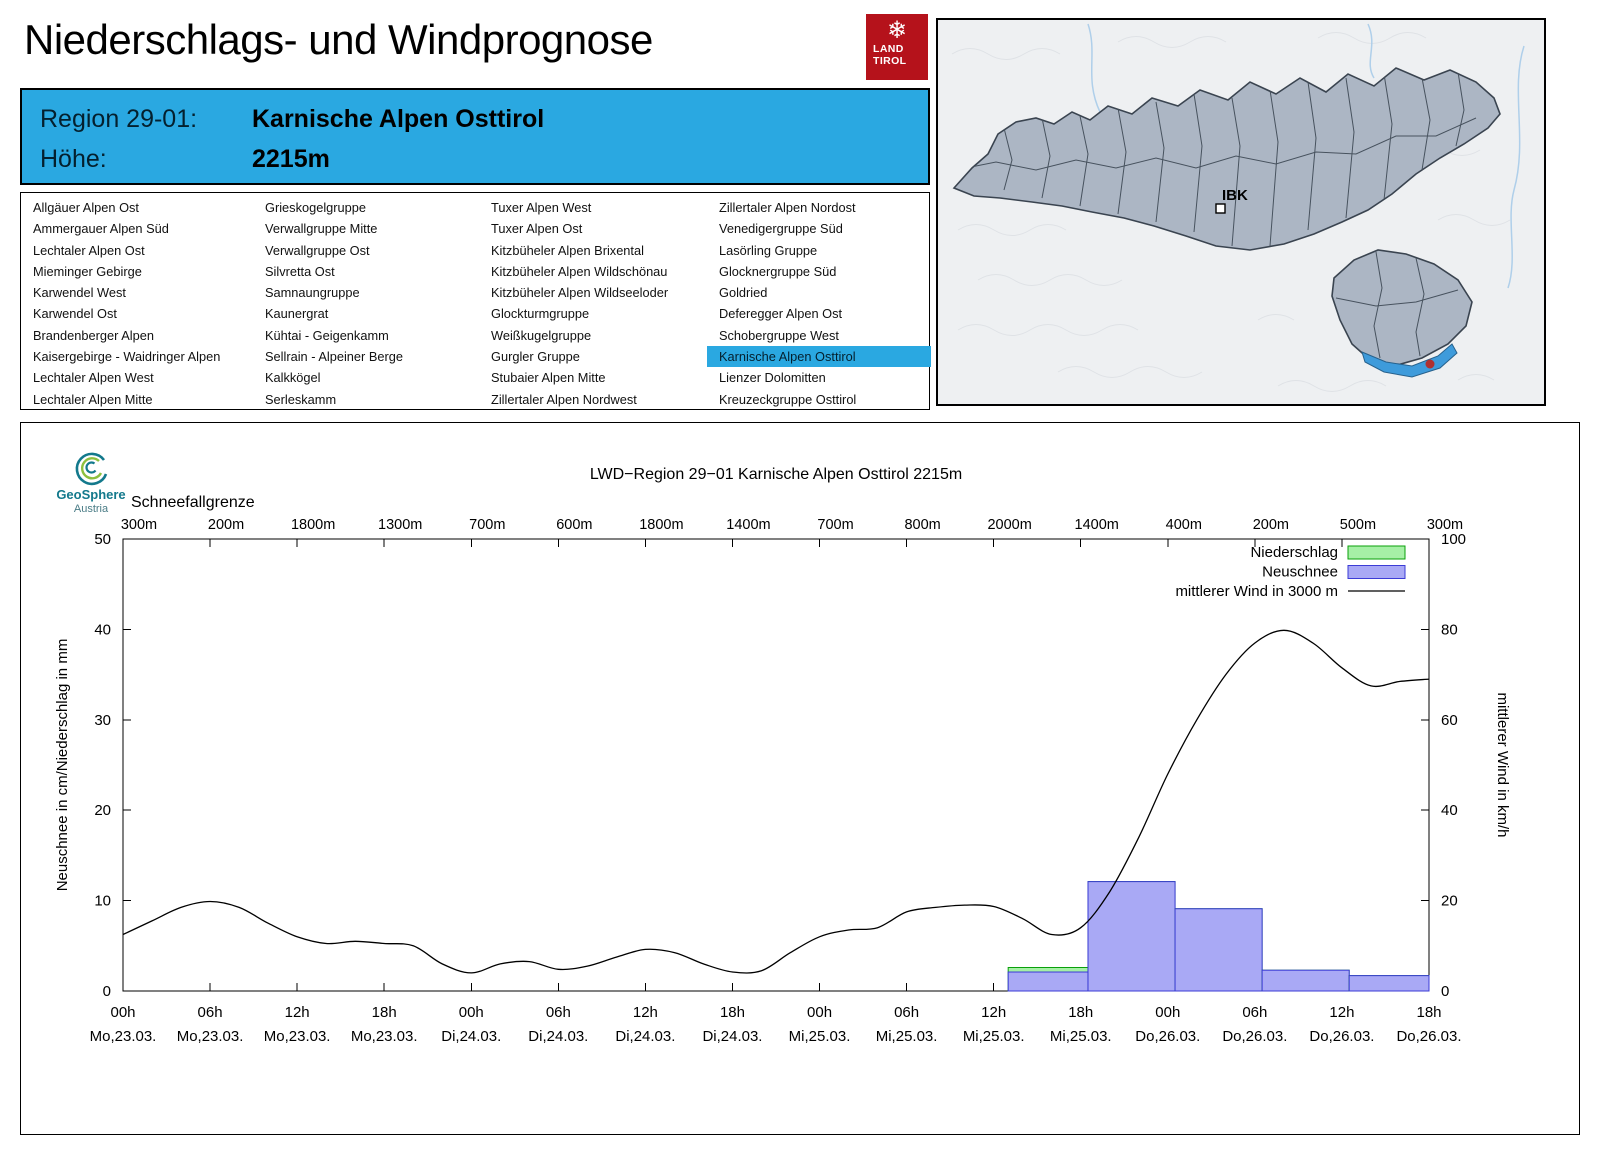 This screenshot has height=1153, width=1600. What do you see at coordinates (1216, 159) in the screenshot?
I see `map-subregion-borders-north` at bounding box center [1216, 159].